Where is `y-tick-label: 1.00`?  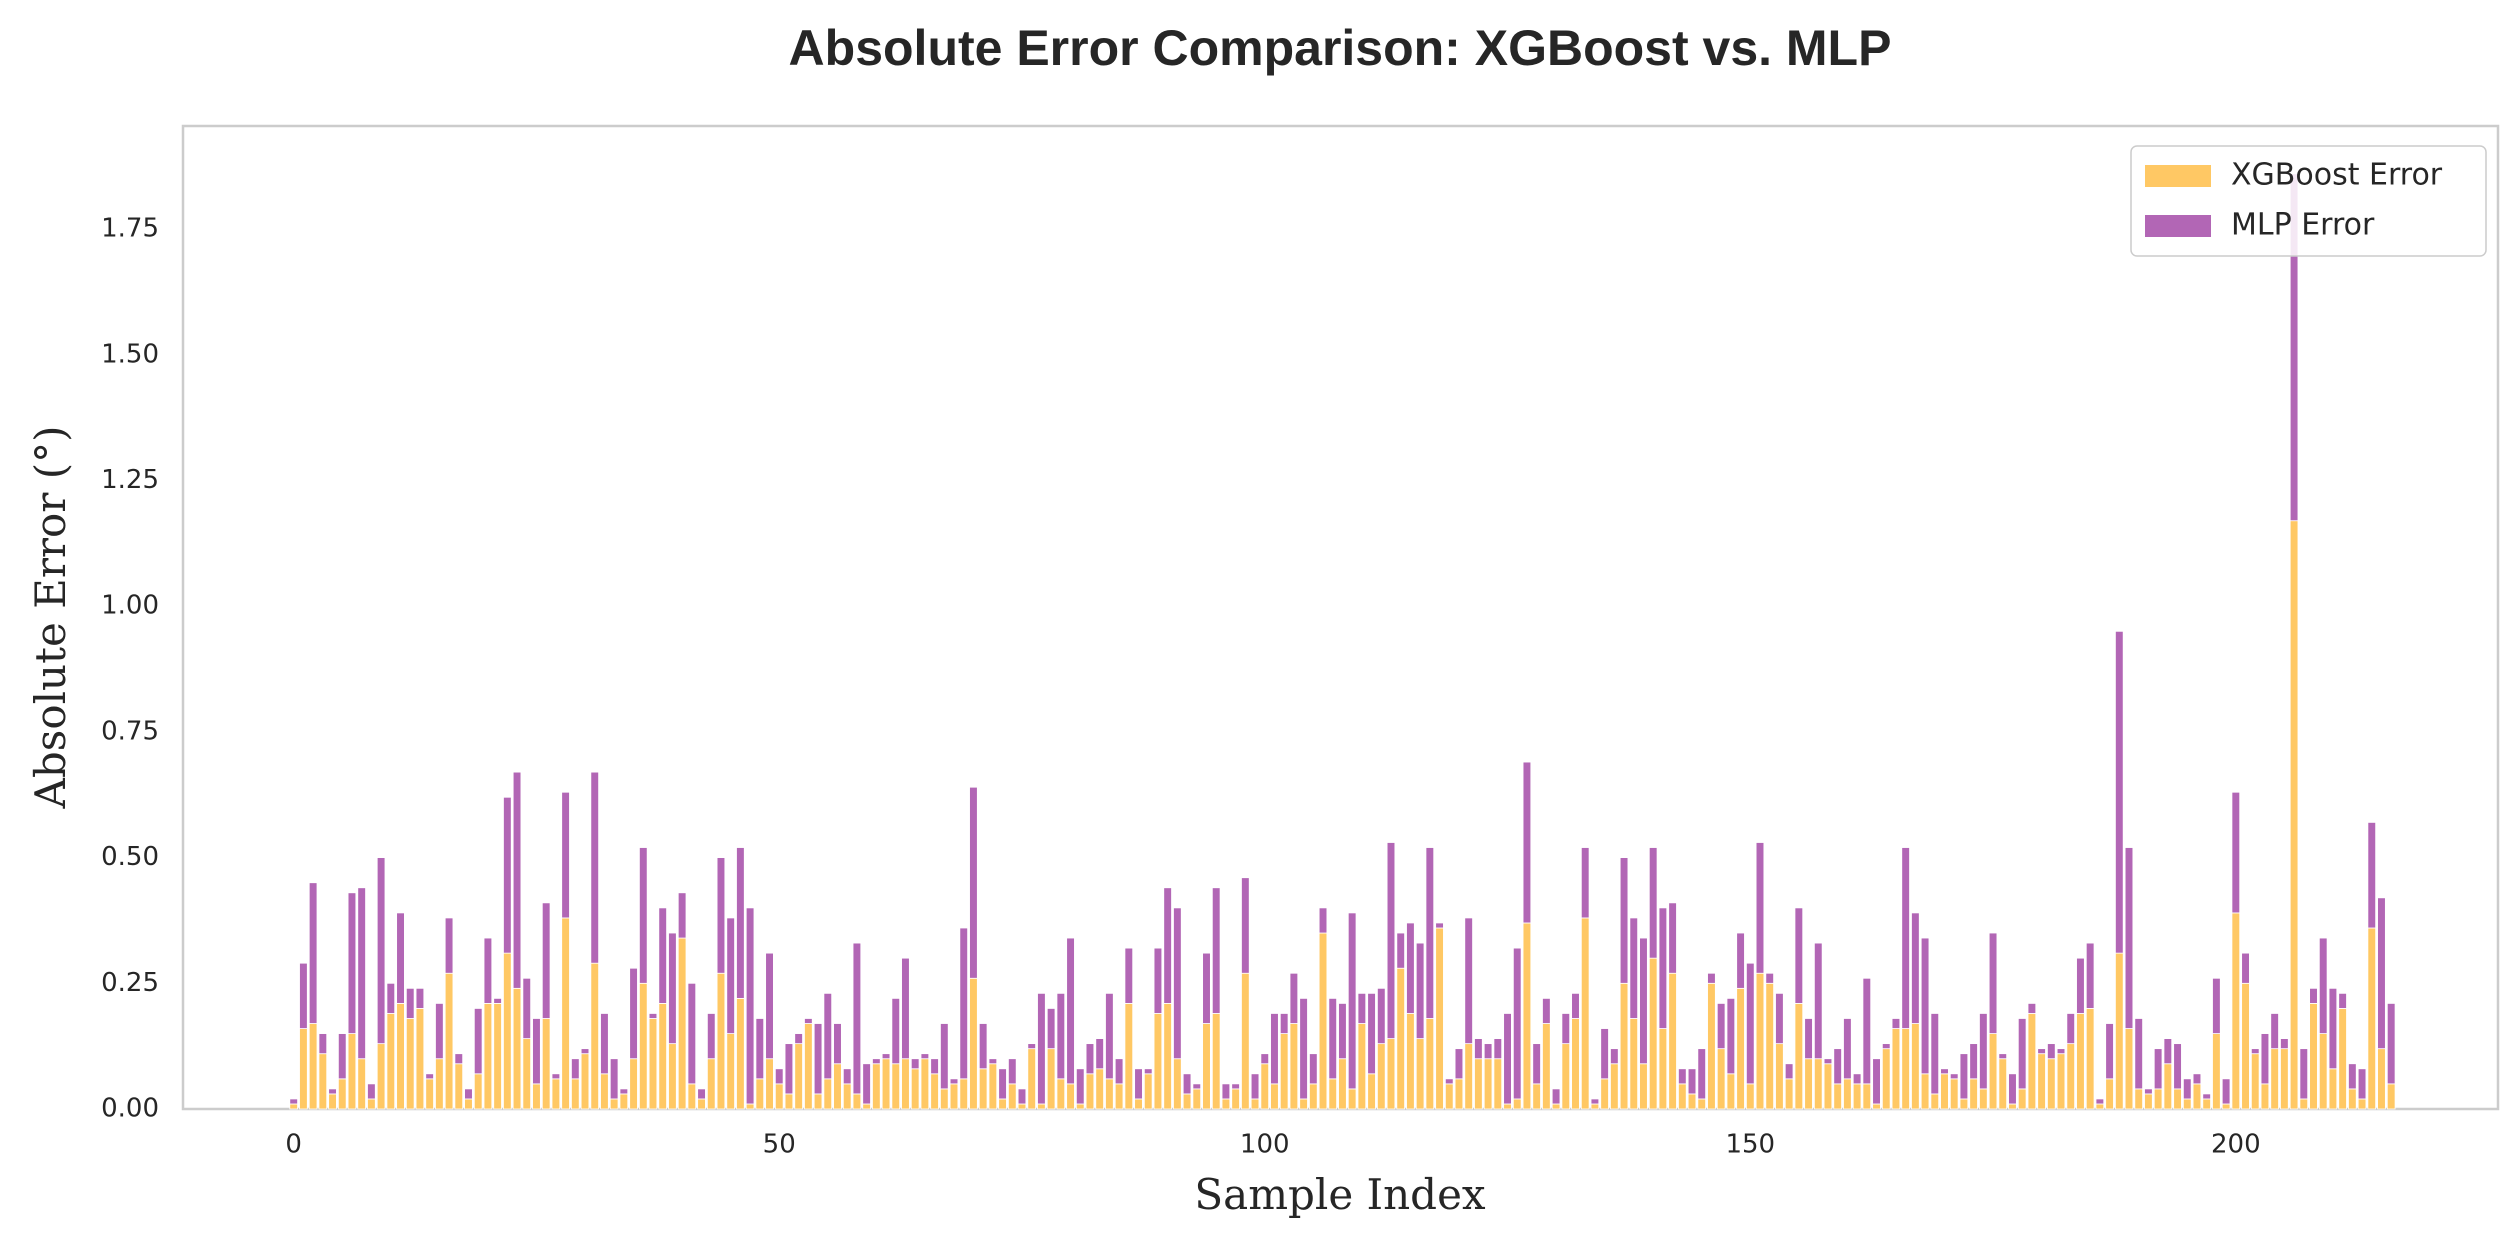 y-tick-label: 1.00 is located at coordinates (130, 606).